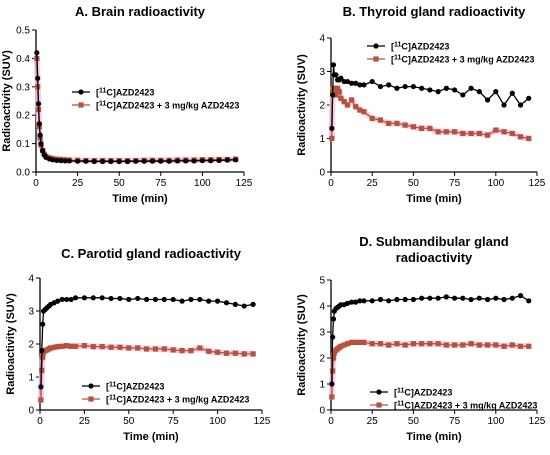  What do you see at coordinates (23, 59) in the screenshot?
I see `y-tick-label: 0.4` at bounding box center [23, 59].